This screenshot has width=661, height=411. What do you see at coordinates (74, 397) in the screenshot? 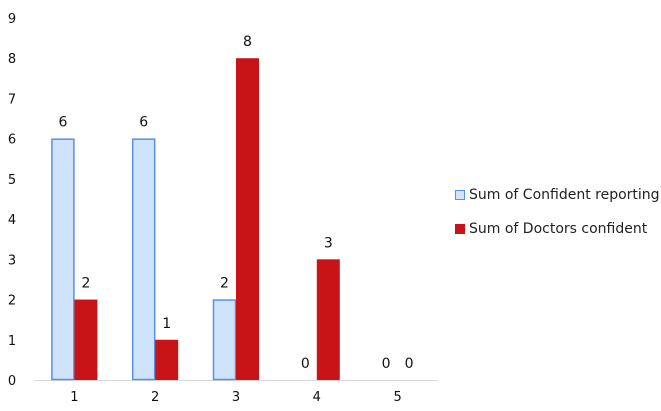
I see `x-tick-label: 1` at bounding box center [74, 397].